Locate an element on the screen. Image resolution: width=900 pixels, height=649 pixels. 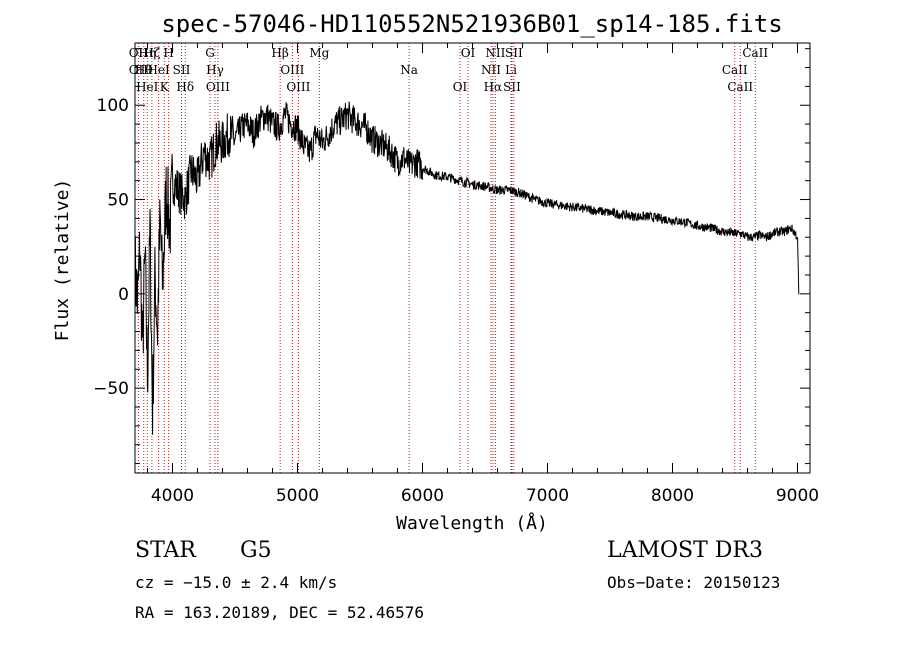
coordinates: RA = 163.20189, DEC = 52.46576 is located at coordinates (279, 612).